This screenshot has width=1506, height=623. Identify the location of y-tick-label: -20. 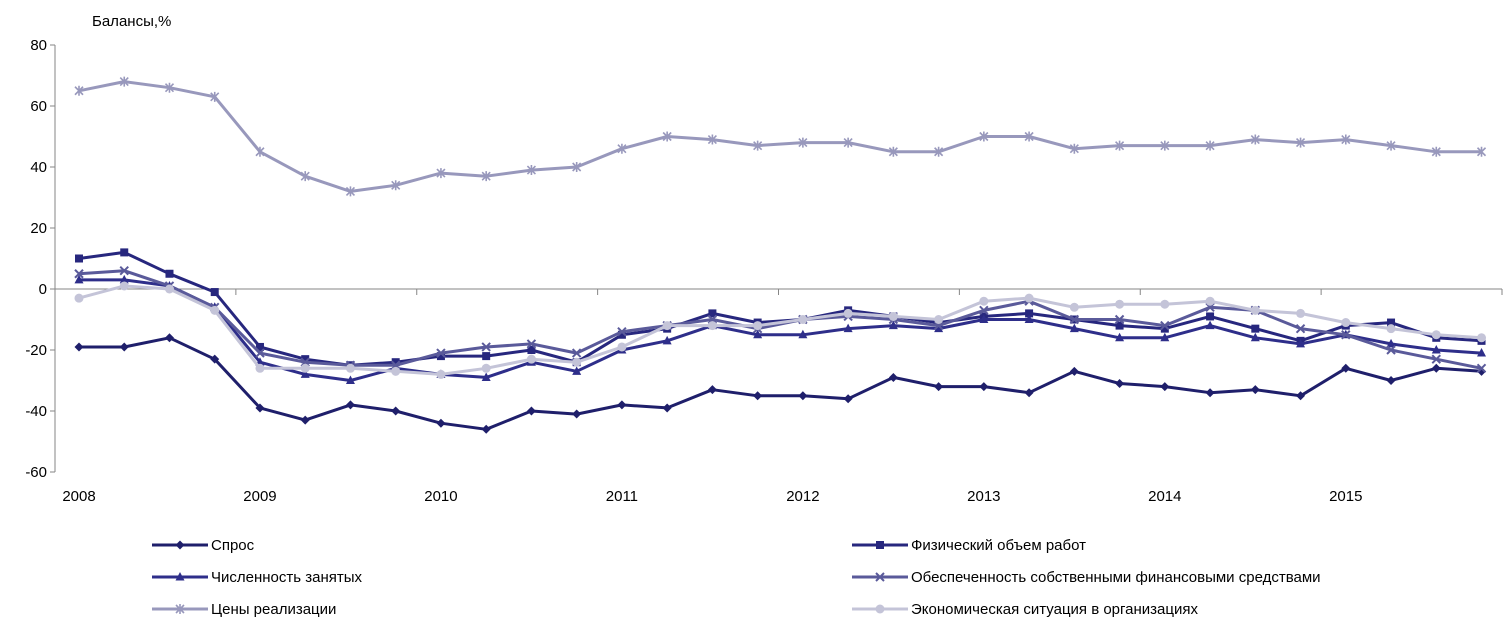
(36, 350).